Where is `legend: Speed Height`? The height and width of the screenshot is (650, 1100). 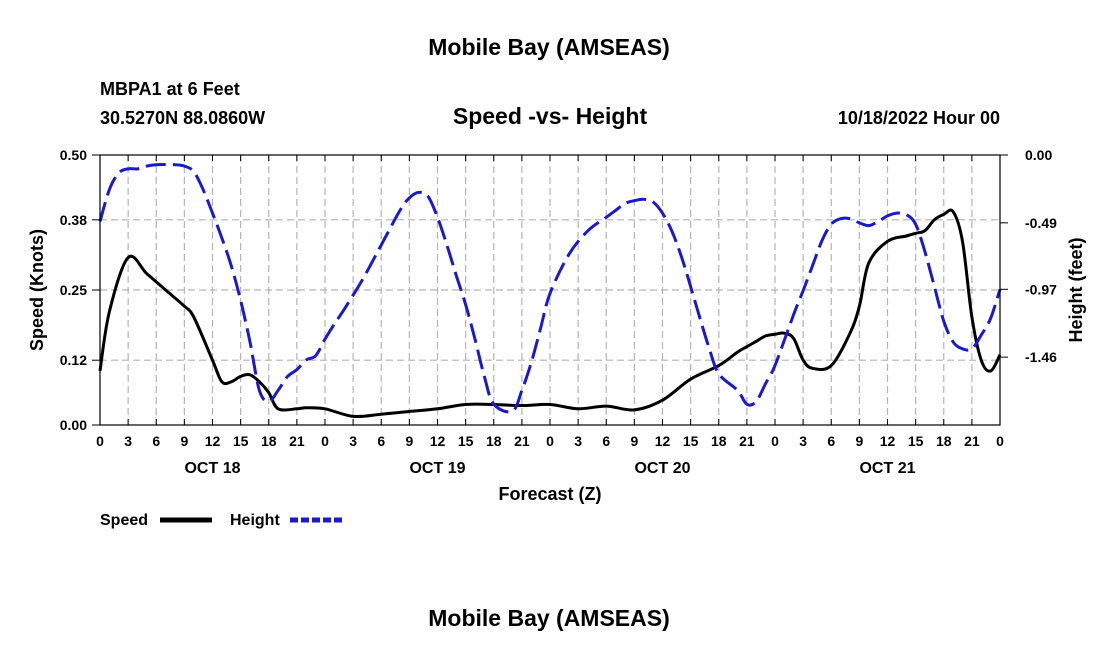 legend: Speed Height is located at coordinates (221, 520).